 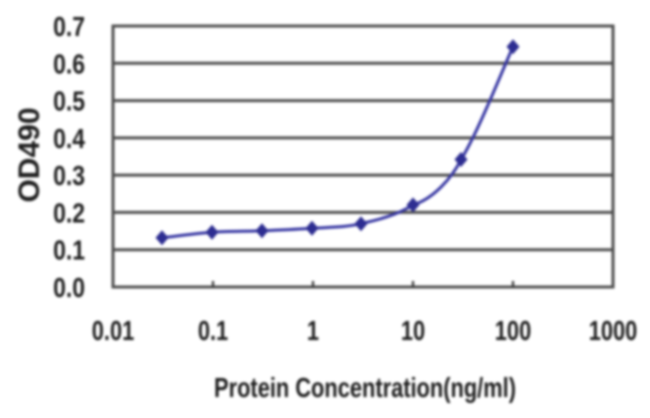 I want to click on svg-text: 0.3, so click(x=69, y=176).